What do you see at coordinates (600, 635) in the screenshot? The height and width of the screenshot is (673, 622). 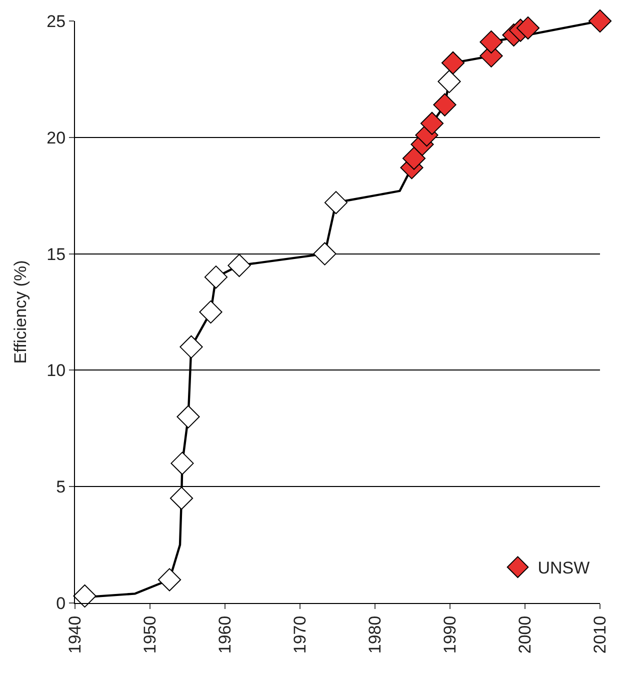 I see `x-tick-label: 2010` at bounding box center [600, 635].